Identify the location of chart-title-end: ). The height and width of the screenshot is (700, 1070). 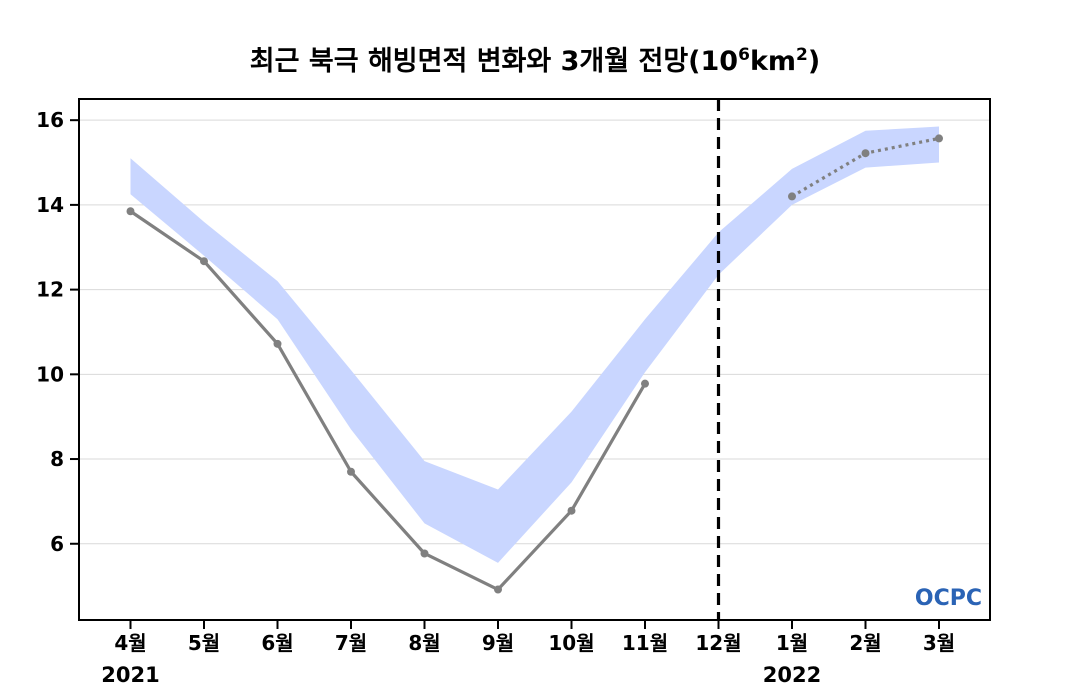
(814, 61).